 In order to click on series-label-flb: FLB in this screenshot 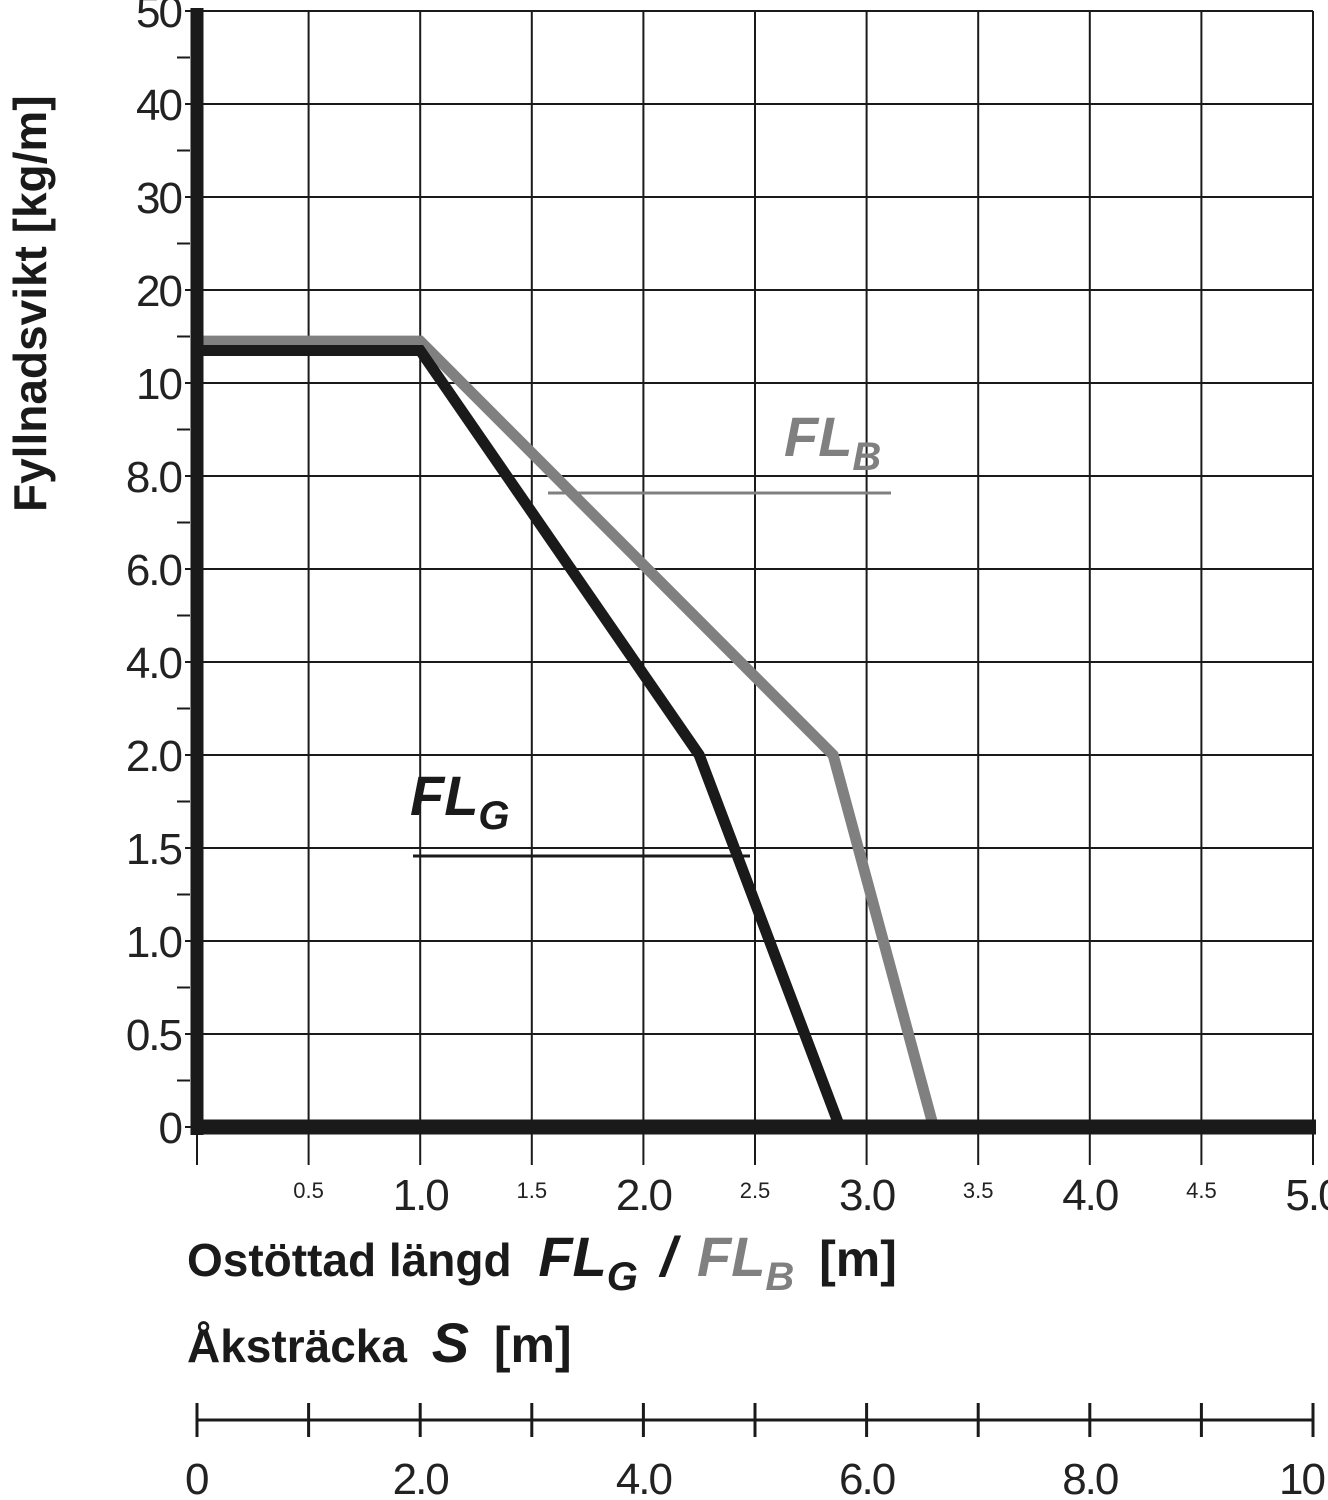, I will do `click(719, 450)`.